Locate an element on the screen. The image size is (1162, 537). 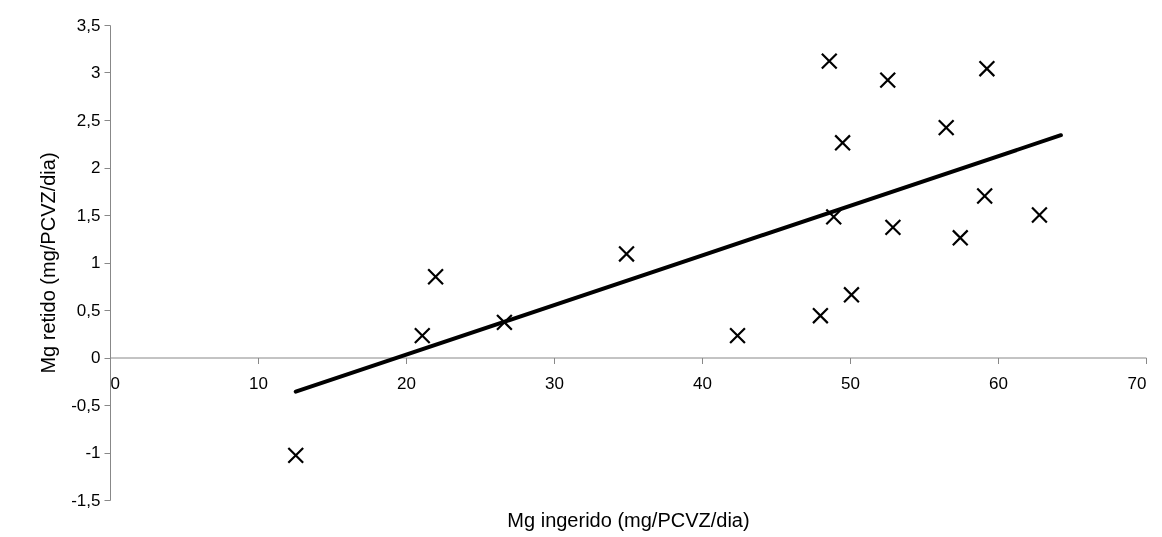
x-tick-label: 50 is located at coordinates (850, 383).